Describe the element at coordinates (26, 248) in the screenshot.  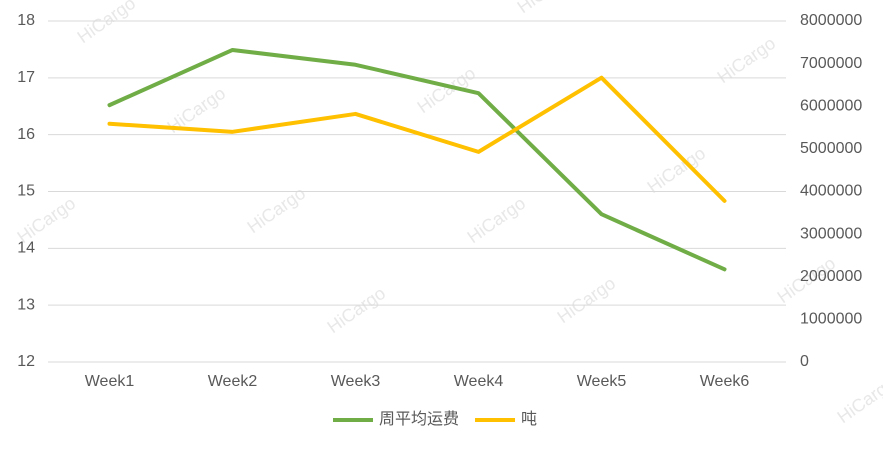
I see `y-tick-label: 14` at that location.